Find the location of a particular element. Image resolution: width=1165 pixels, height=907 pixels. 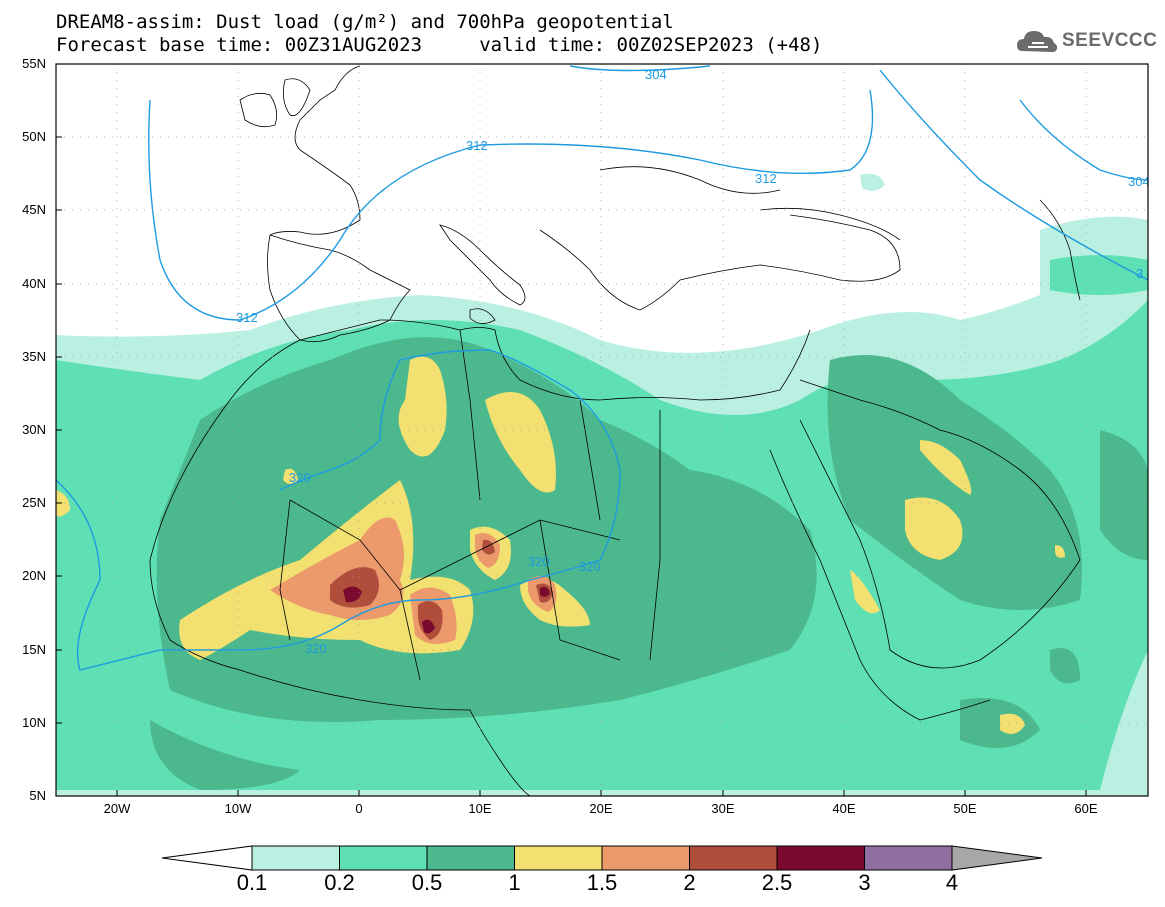

colorbar-level-label: 0.5 is located at coordinates (427, 882).